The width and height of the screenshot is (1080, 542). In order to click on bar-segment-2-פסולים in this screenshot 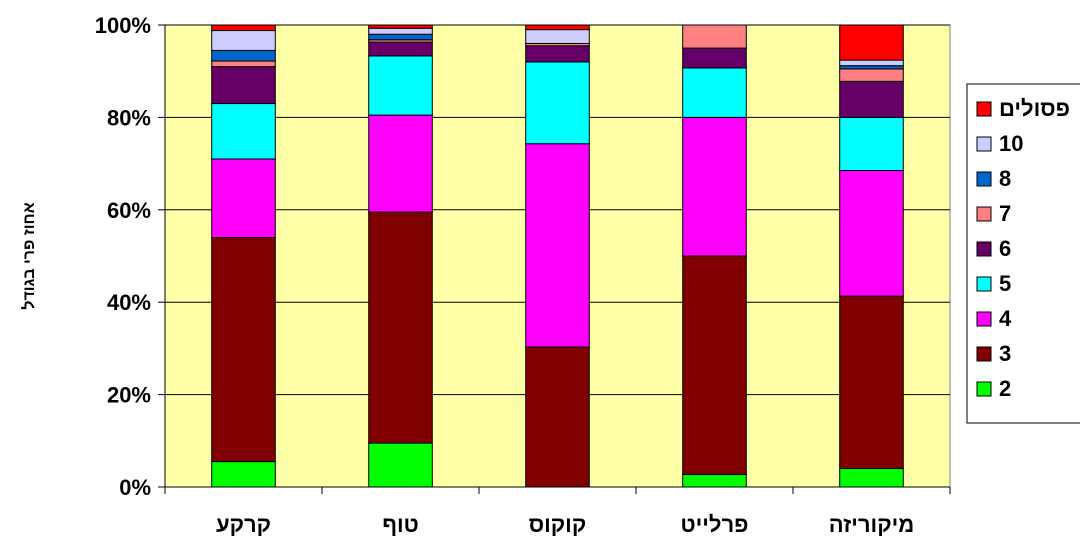, I will do `click(400, 26)`.